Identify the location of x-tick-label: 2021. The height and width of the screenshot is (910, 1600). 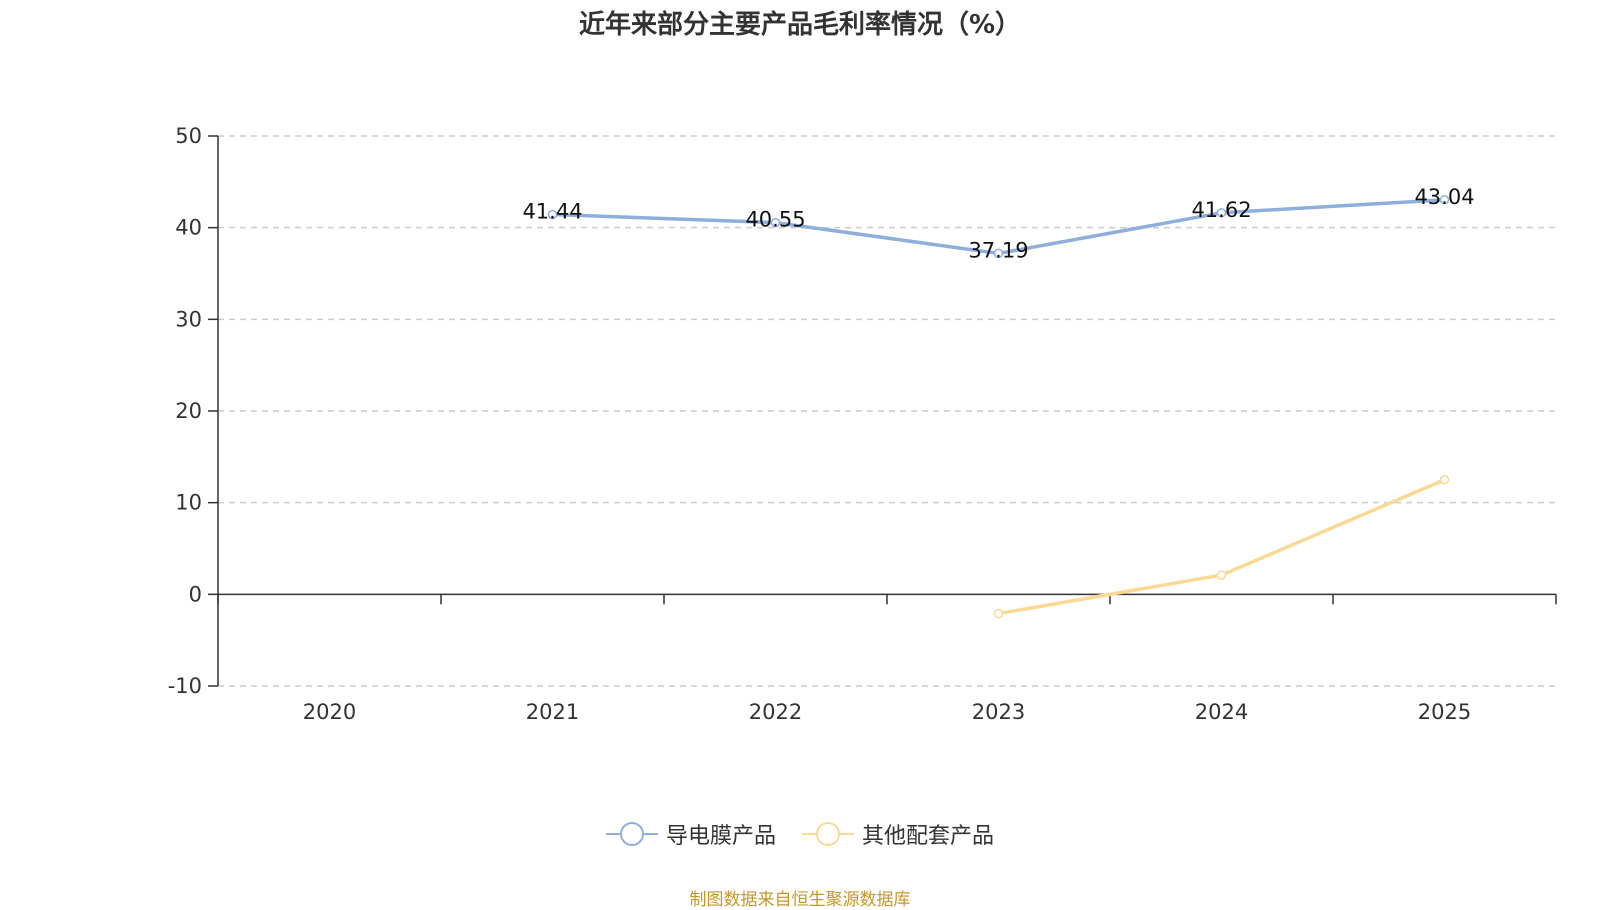
(552, 712).